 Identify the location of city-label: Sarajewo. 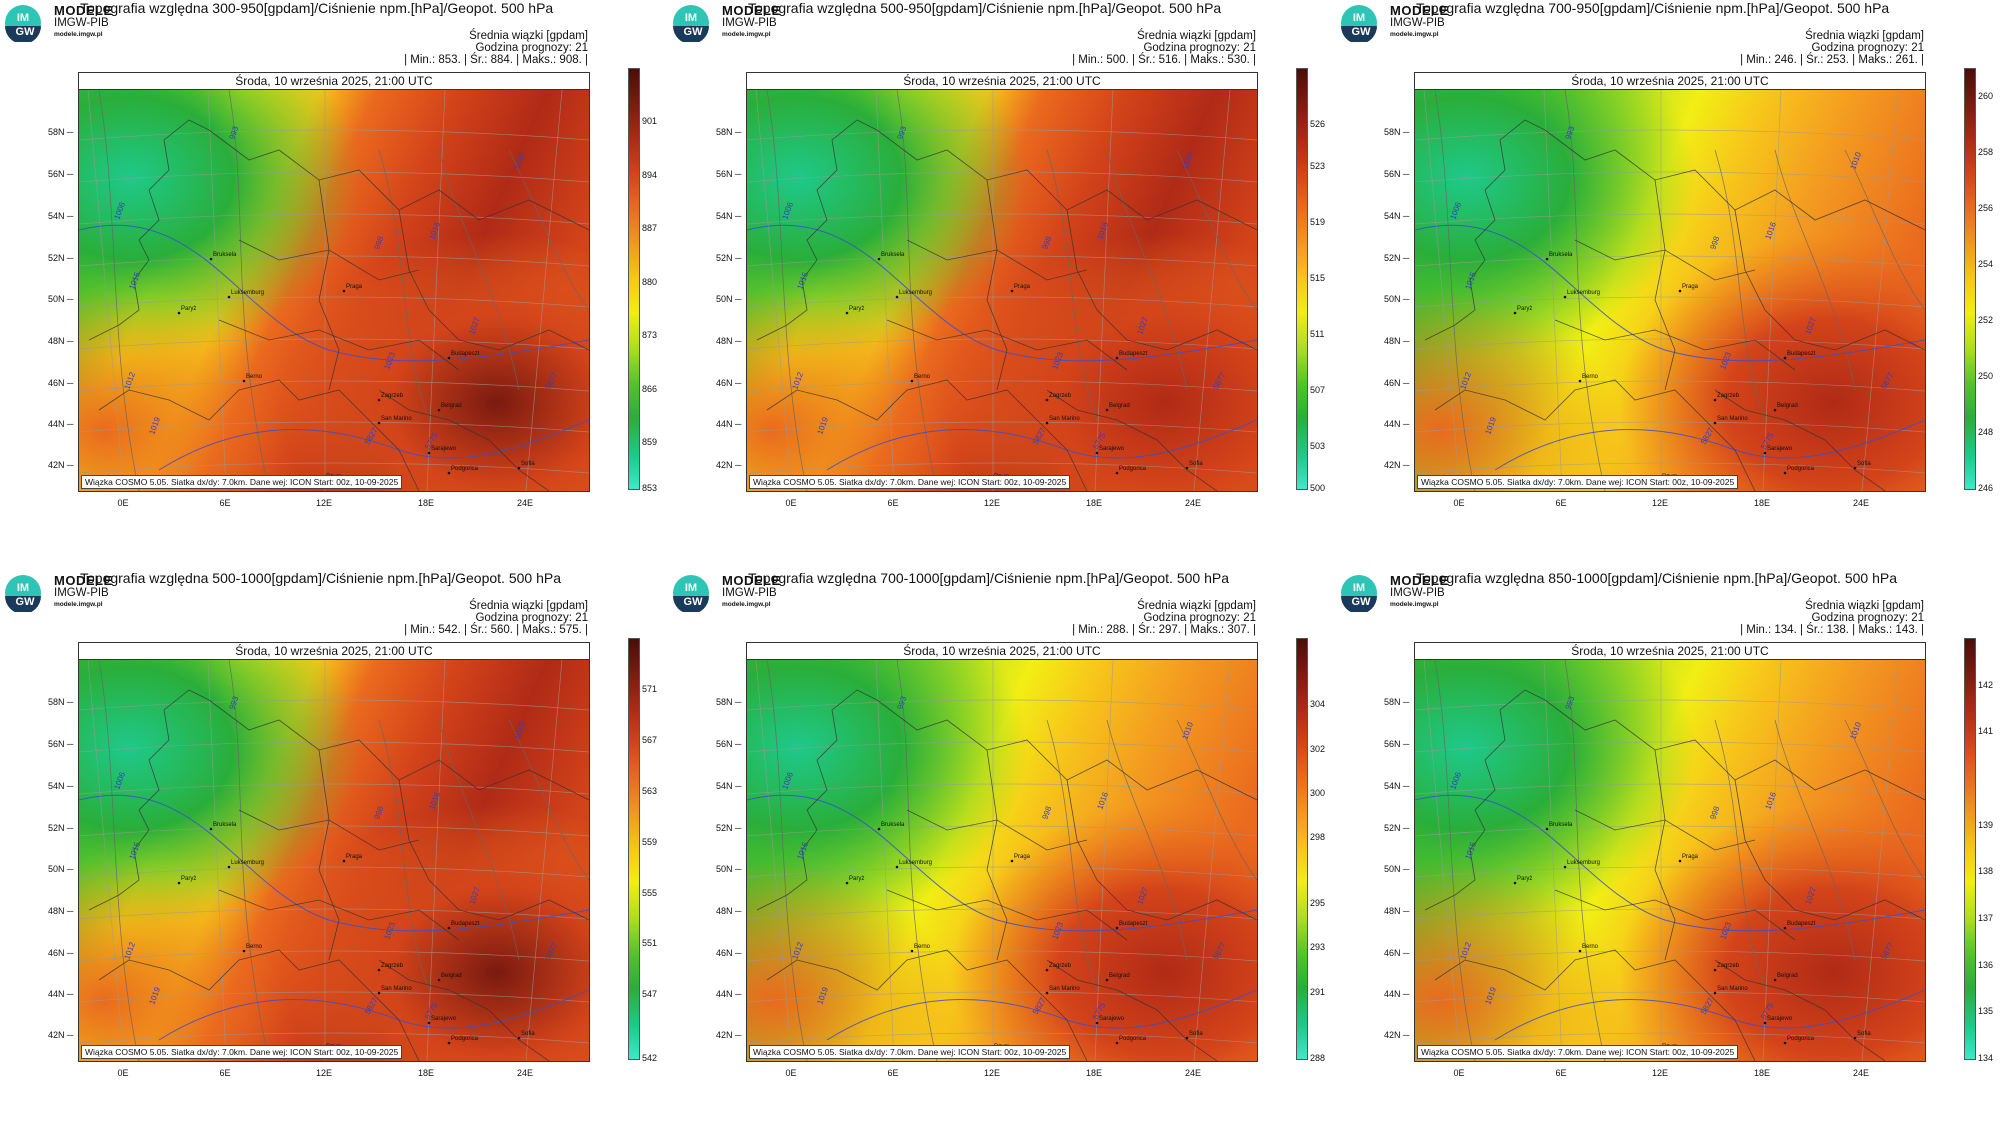
(444, 449).